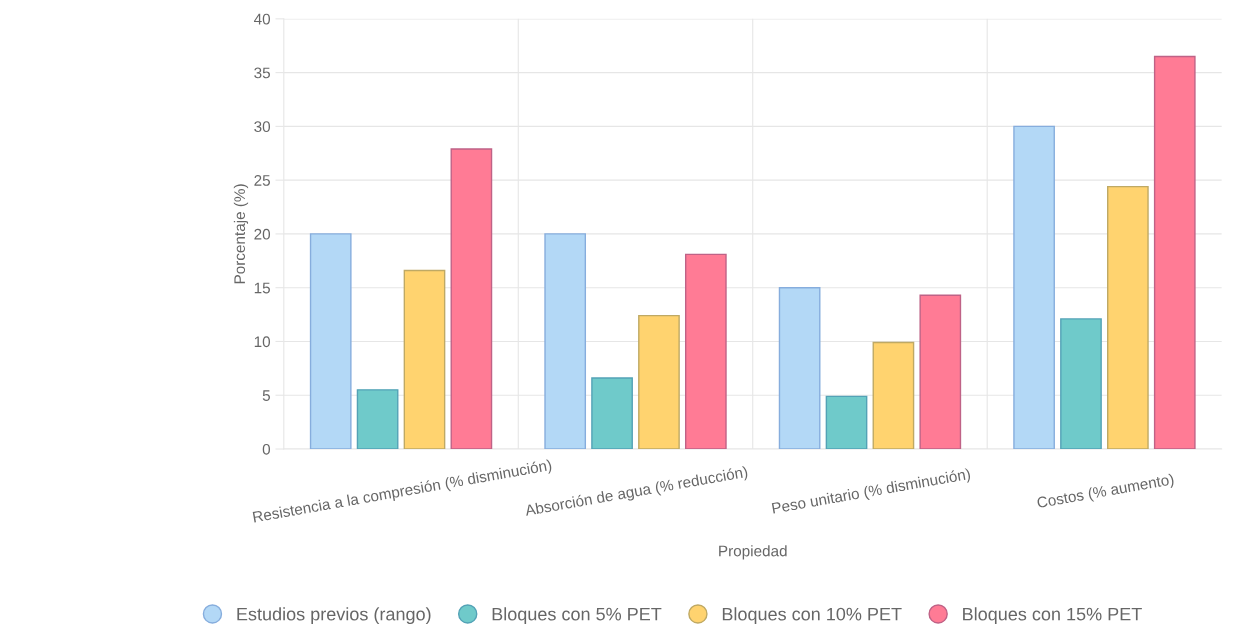  What do you see at coordinates (266, 449) in the screenshot?
I see `y-tick-label: 0` at bounding box center [266, 449].